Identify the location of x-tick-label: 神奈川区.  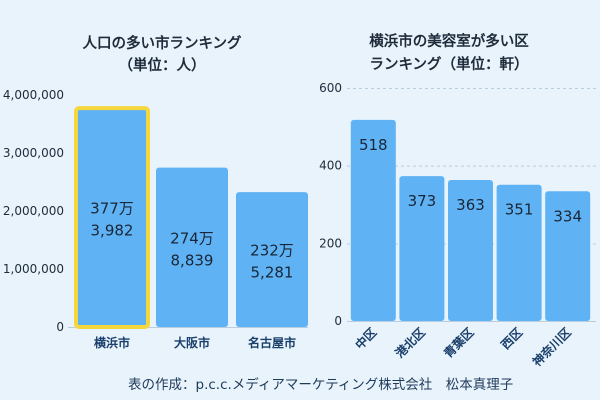
(551, 347).